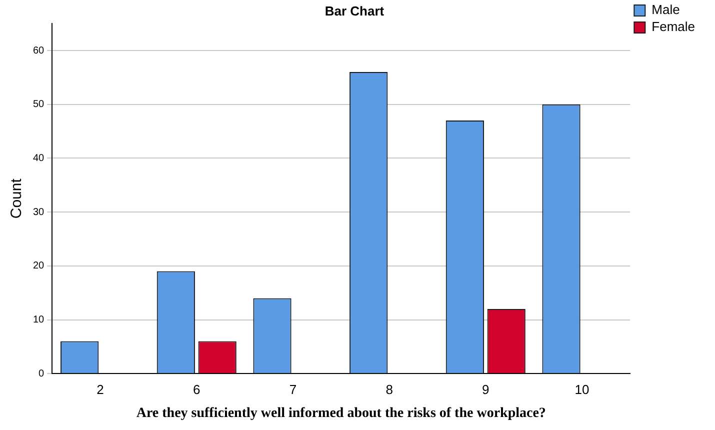 The image size is (715, 430). I want to click on legend-label: Female, so click(674, 26).